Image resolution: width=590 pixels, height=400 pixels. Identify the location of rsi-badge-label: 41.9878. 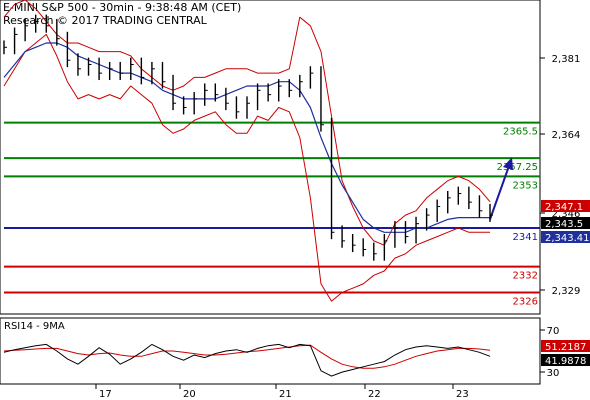
(565, 361).